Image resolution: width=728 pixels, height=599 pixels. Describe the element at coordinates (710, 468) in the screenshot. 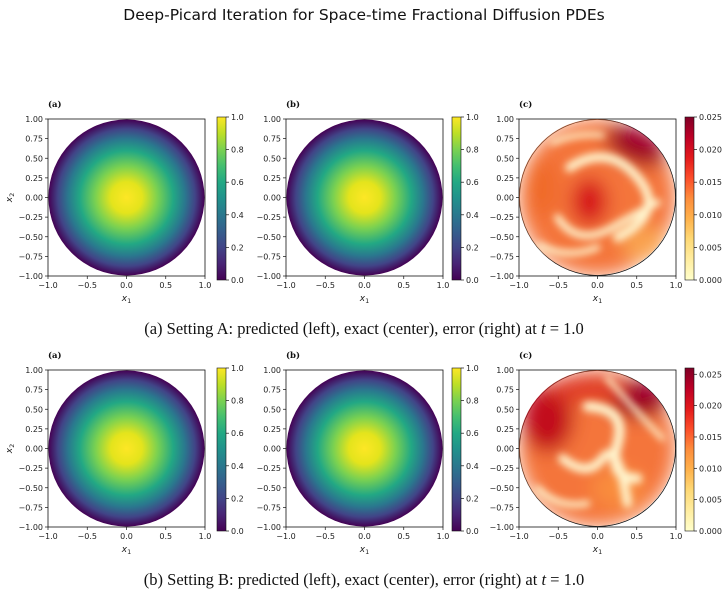

I see `colorbar-tick-label: 0.010` at that location.